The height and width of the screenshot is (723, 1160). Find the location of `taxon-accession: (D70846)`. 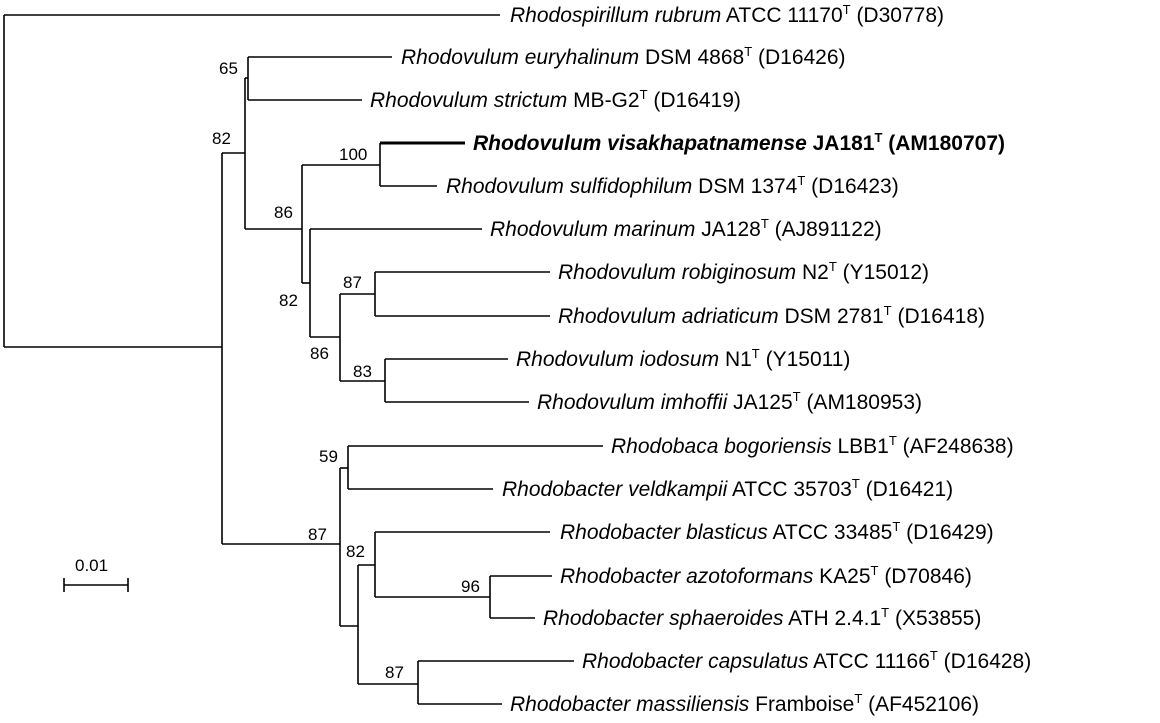

taxon-accession: (D70846) is located at coordinates (924, 576).